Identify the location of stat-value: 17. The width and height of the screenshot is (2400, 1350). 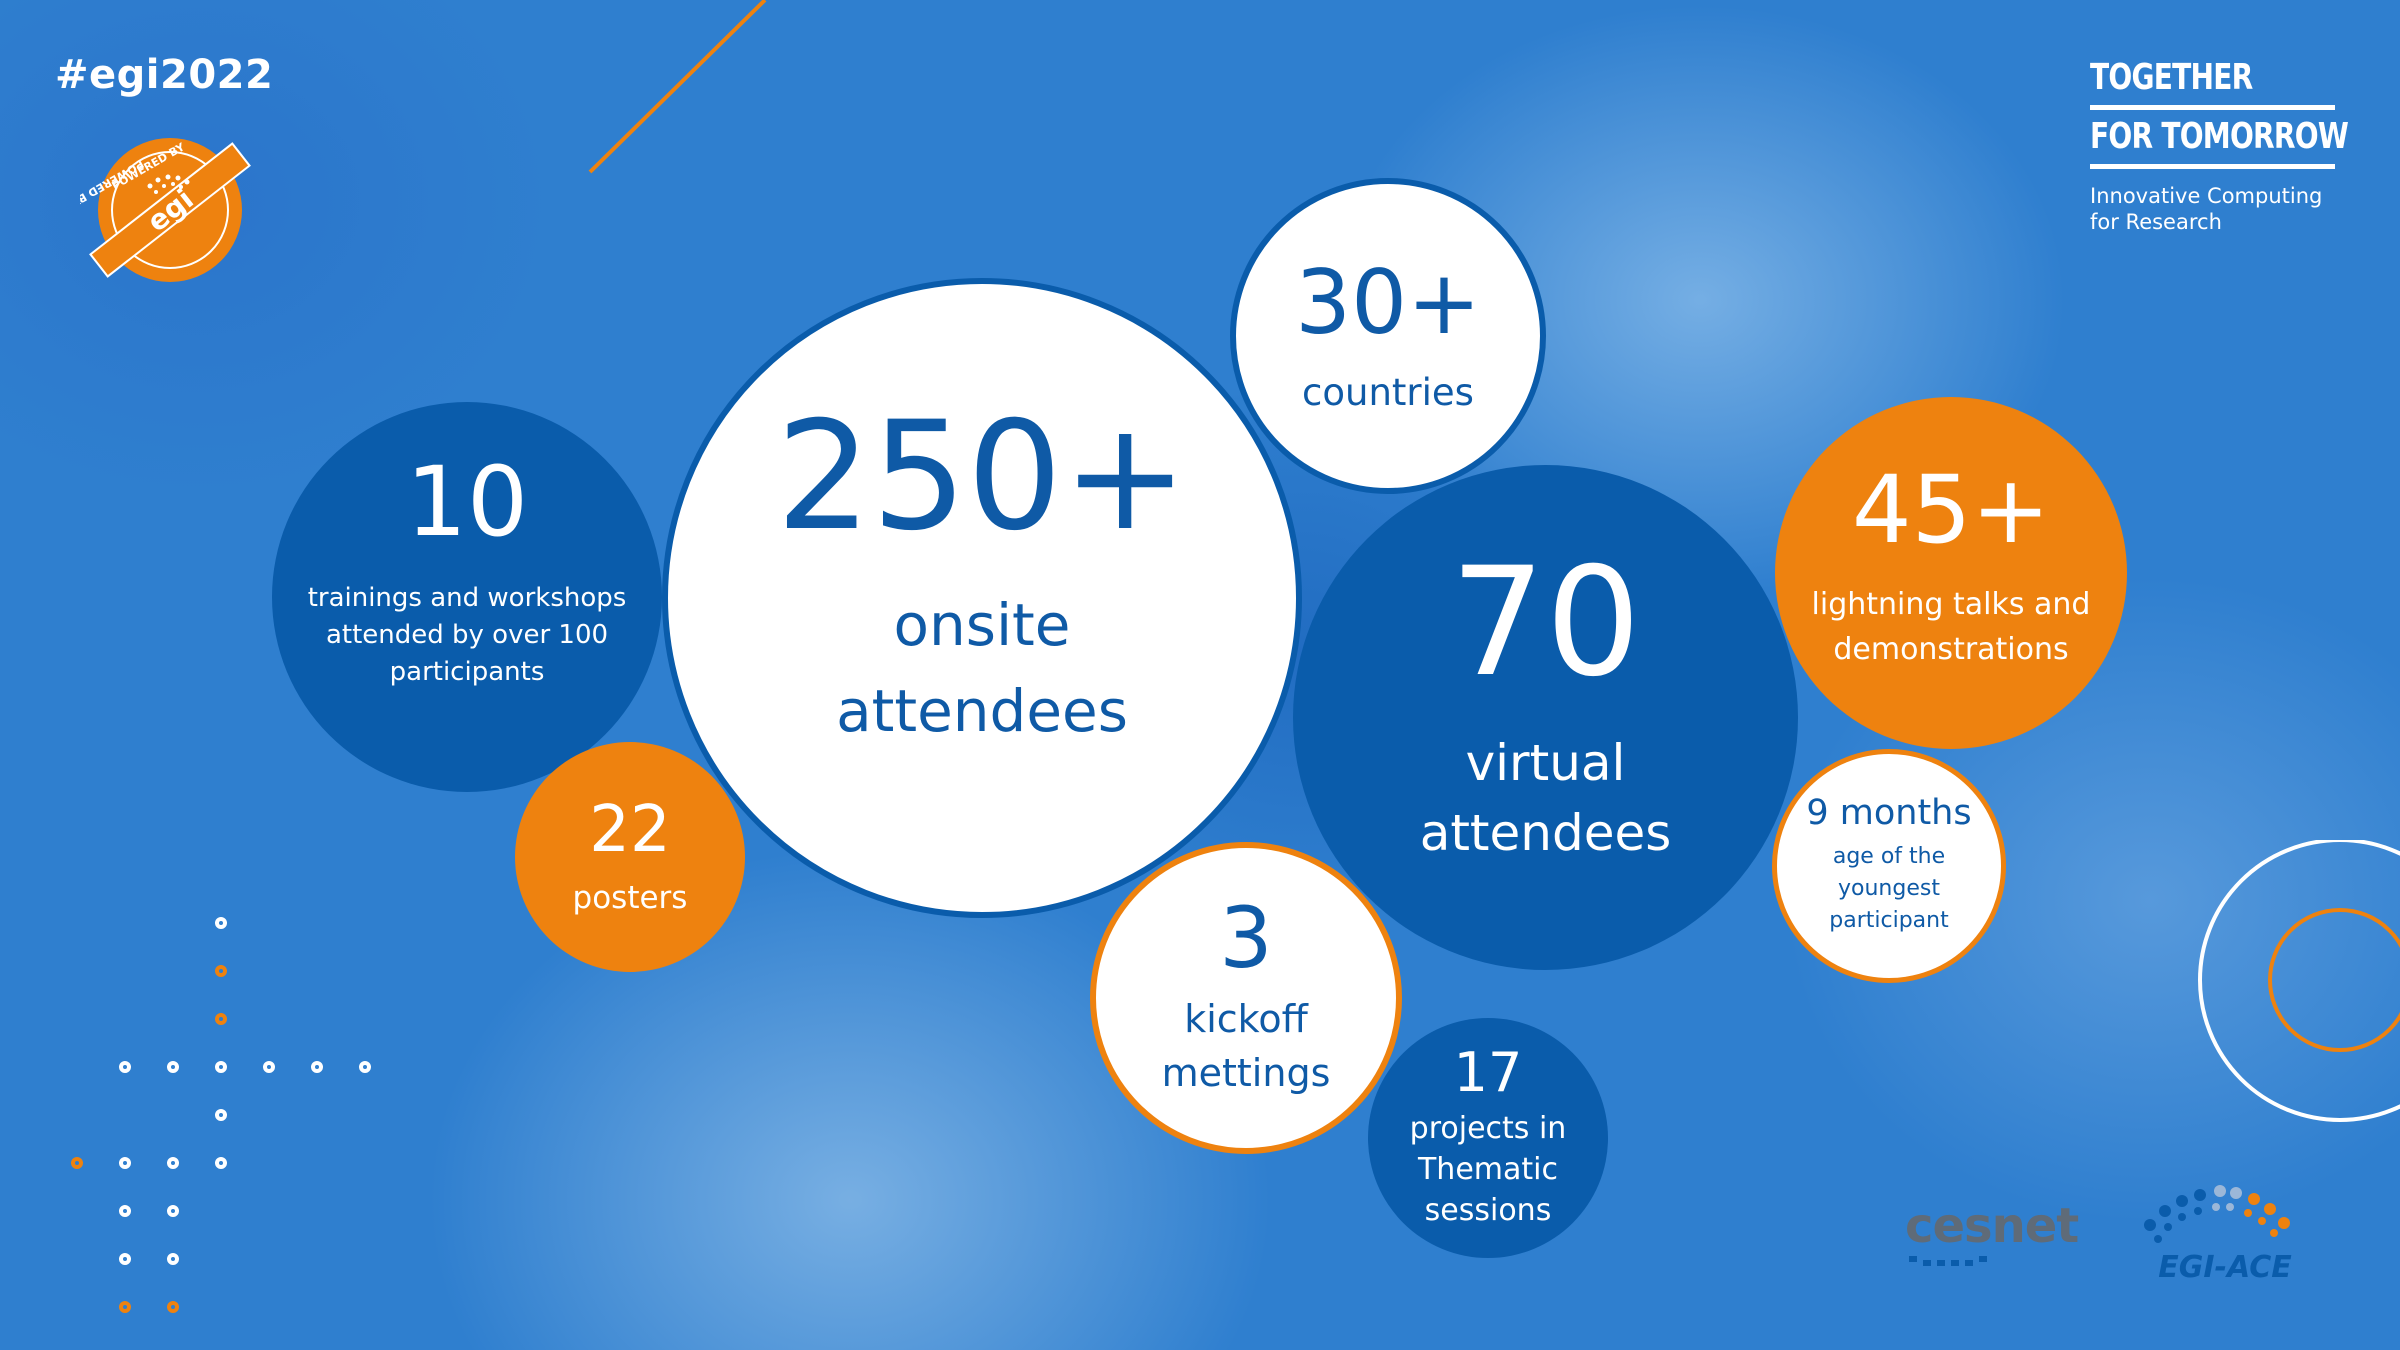
(1488, 1072).